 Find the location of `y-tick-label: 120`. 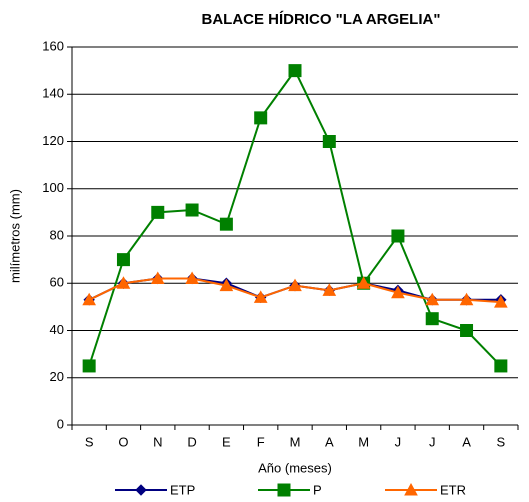

y-tick-label: 120 is located at coordinates (53, 140).